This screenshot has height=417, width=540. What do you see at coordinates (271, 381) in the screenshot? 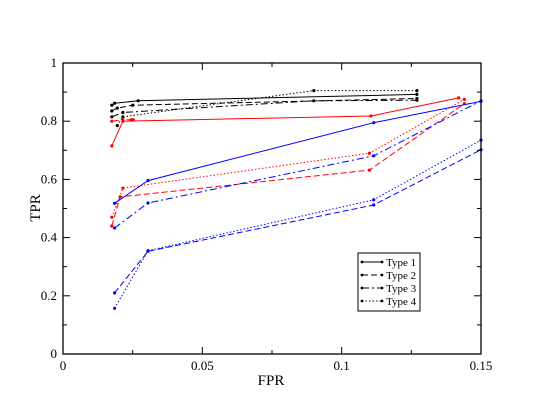
I see `x-axis-label: FPR` at bounding box center [271, 381].